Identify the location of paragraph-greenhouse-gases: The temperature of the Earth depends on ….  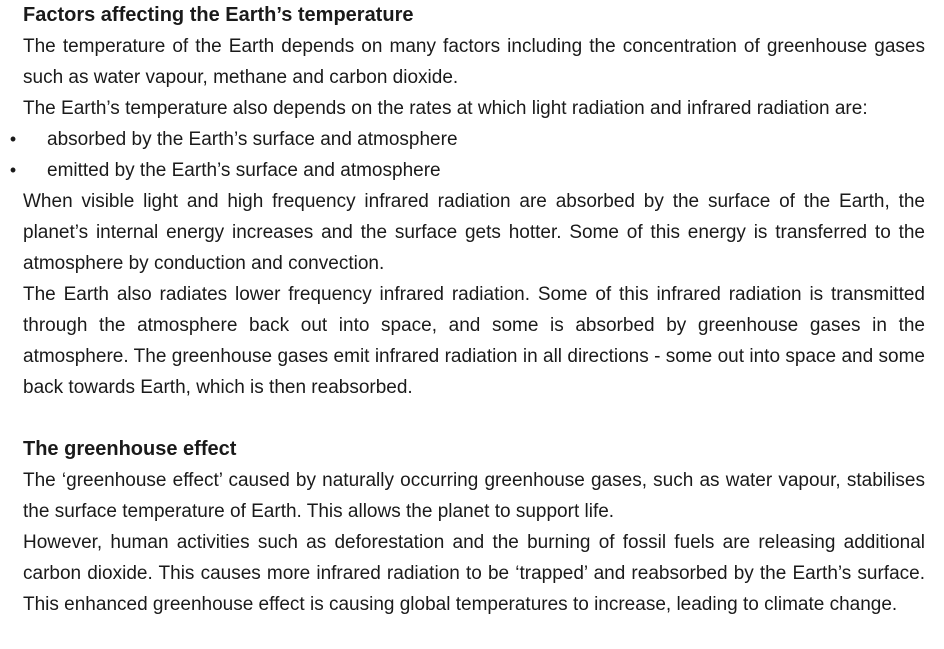
(474, 62).